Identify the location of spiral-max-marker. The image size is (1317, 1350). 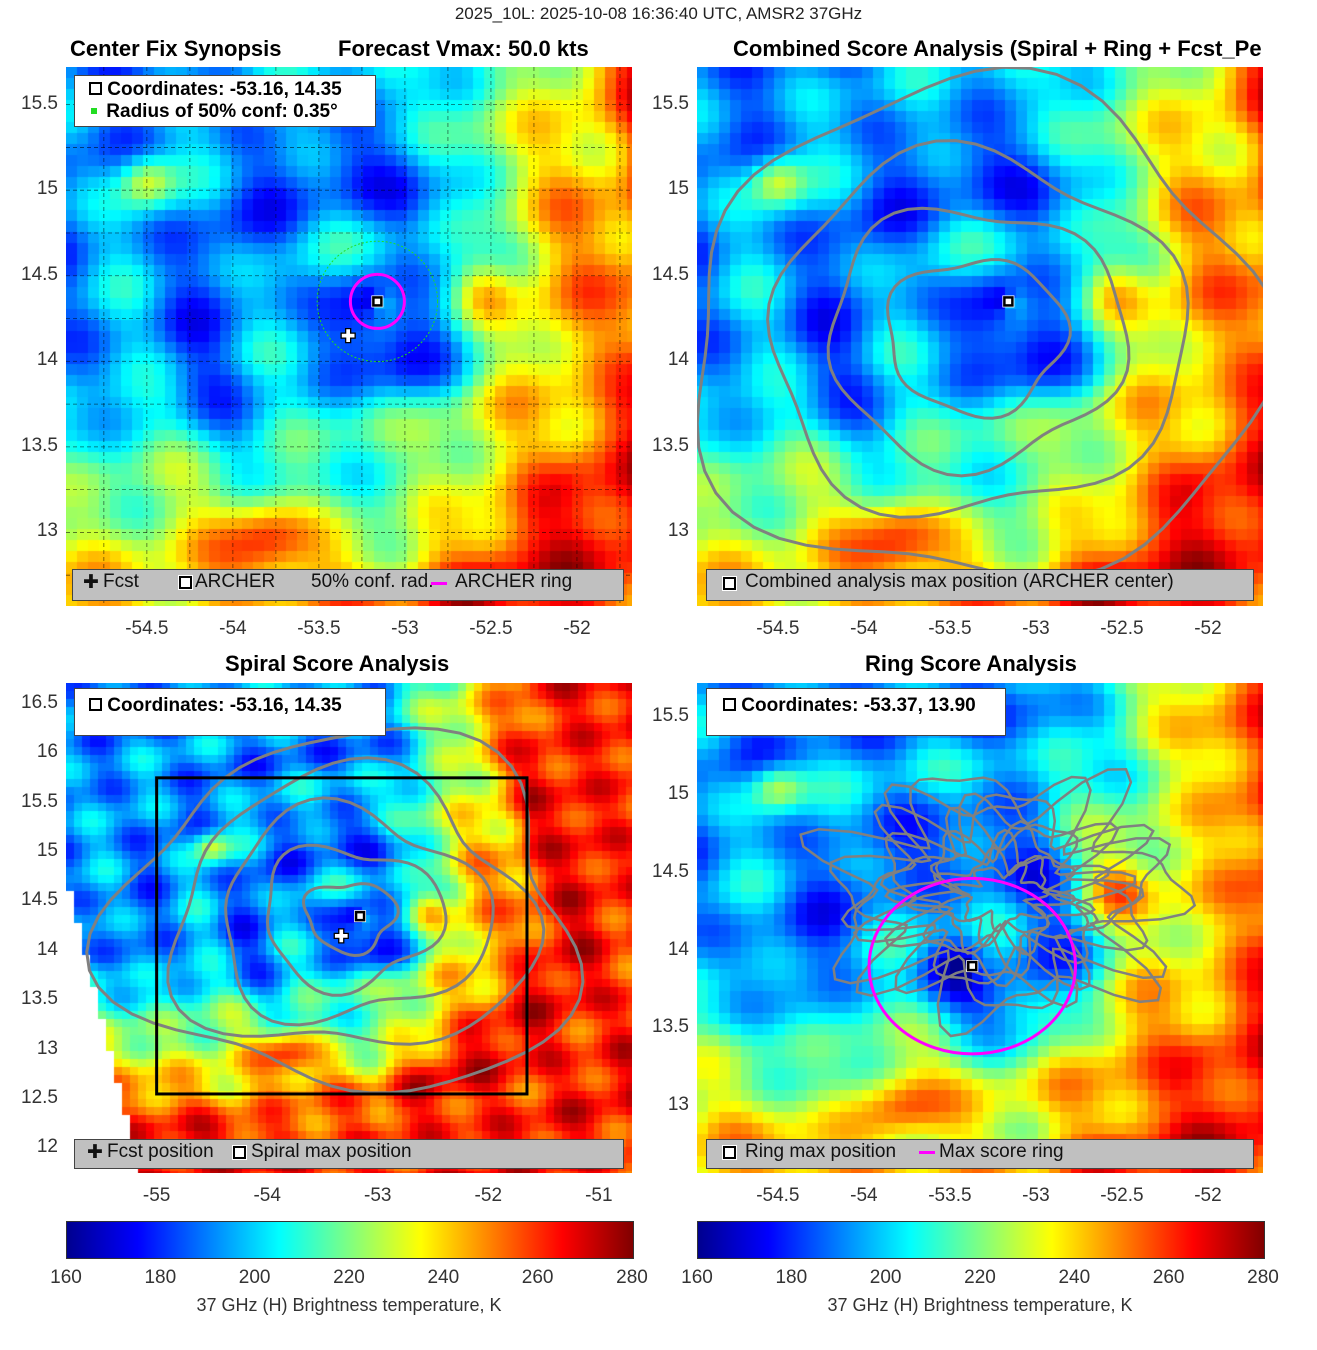
(360, 916).